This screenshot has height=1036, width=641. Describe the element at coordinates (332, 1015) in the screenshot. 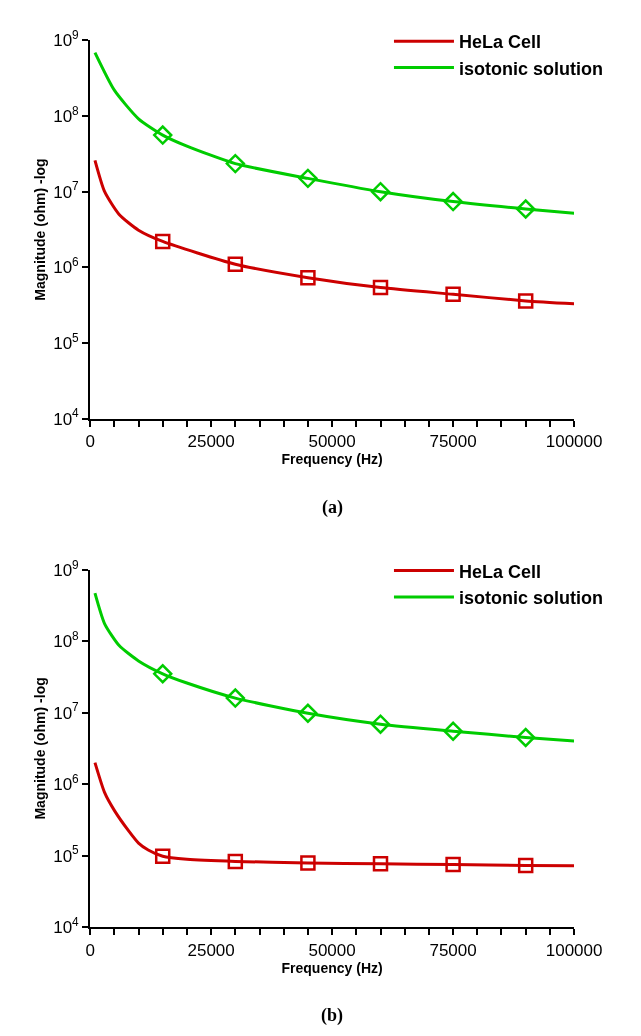

I see `text: (b)` at that location.